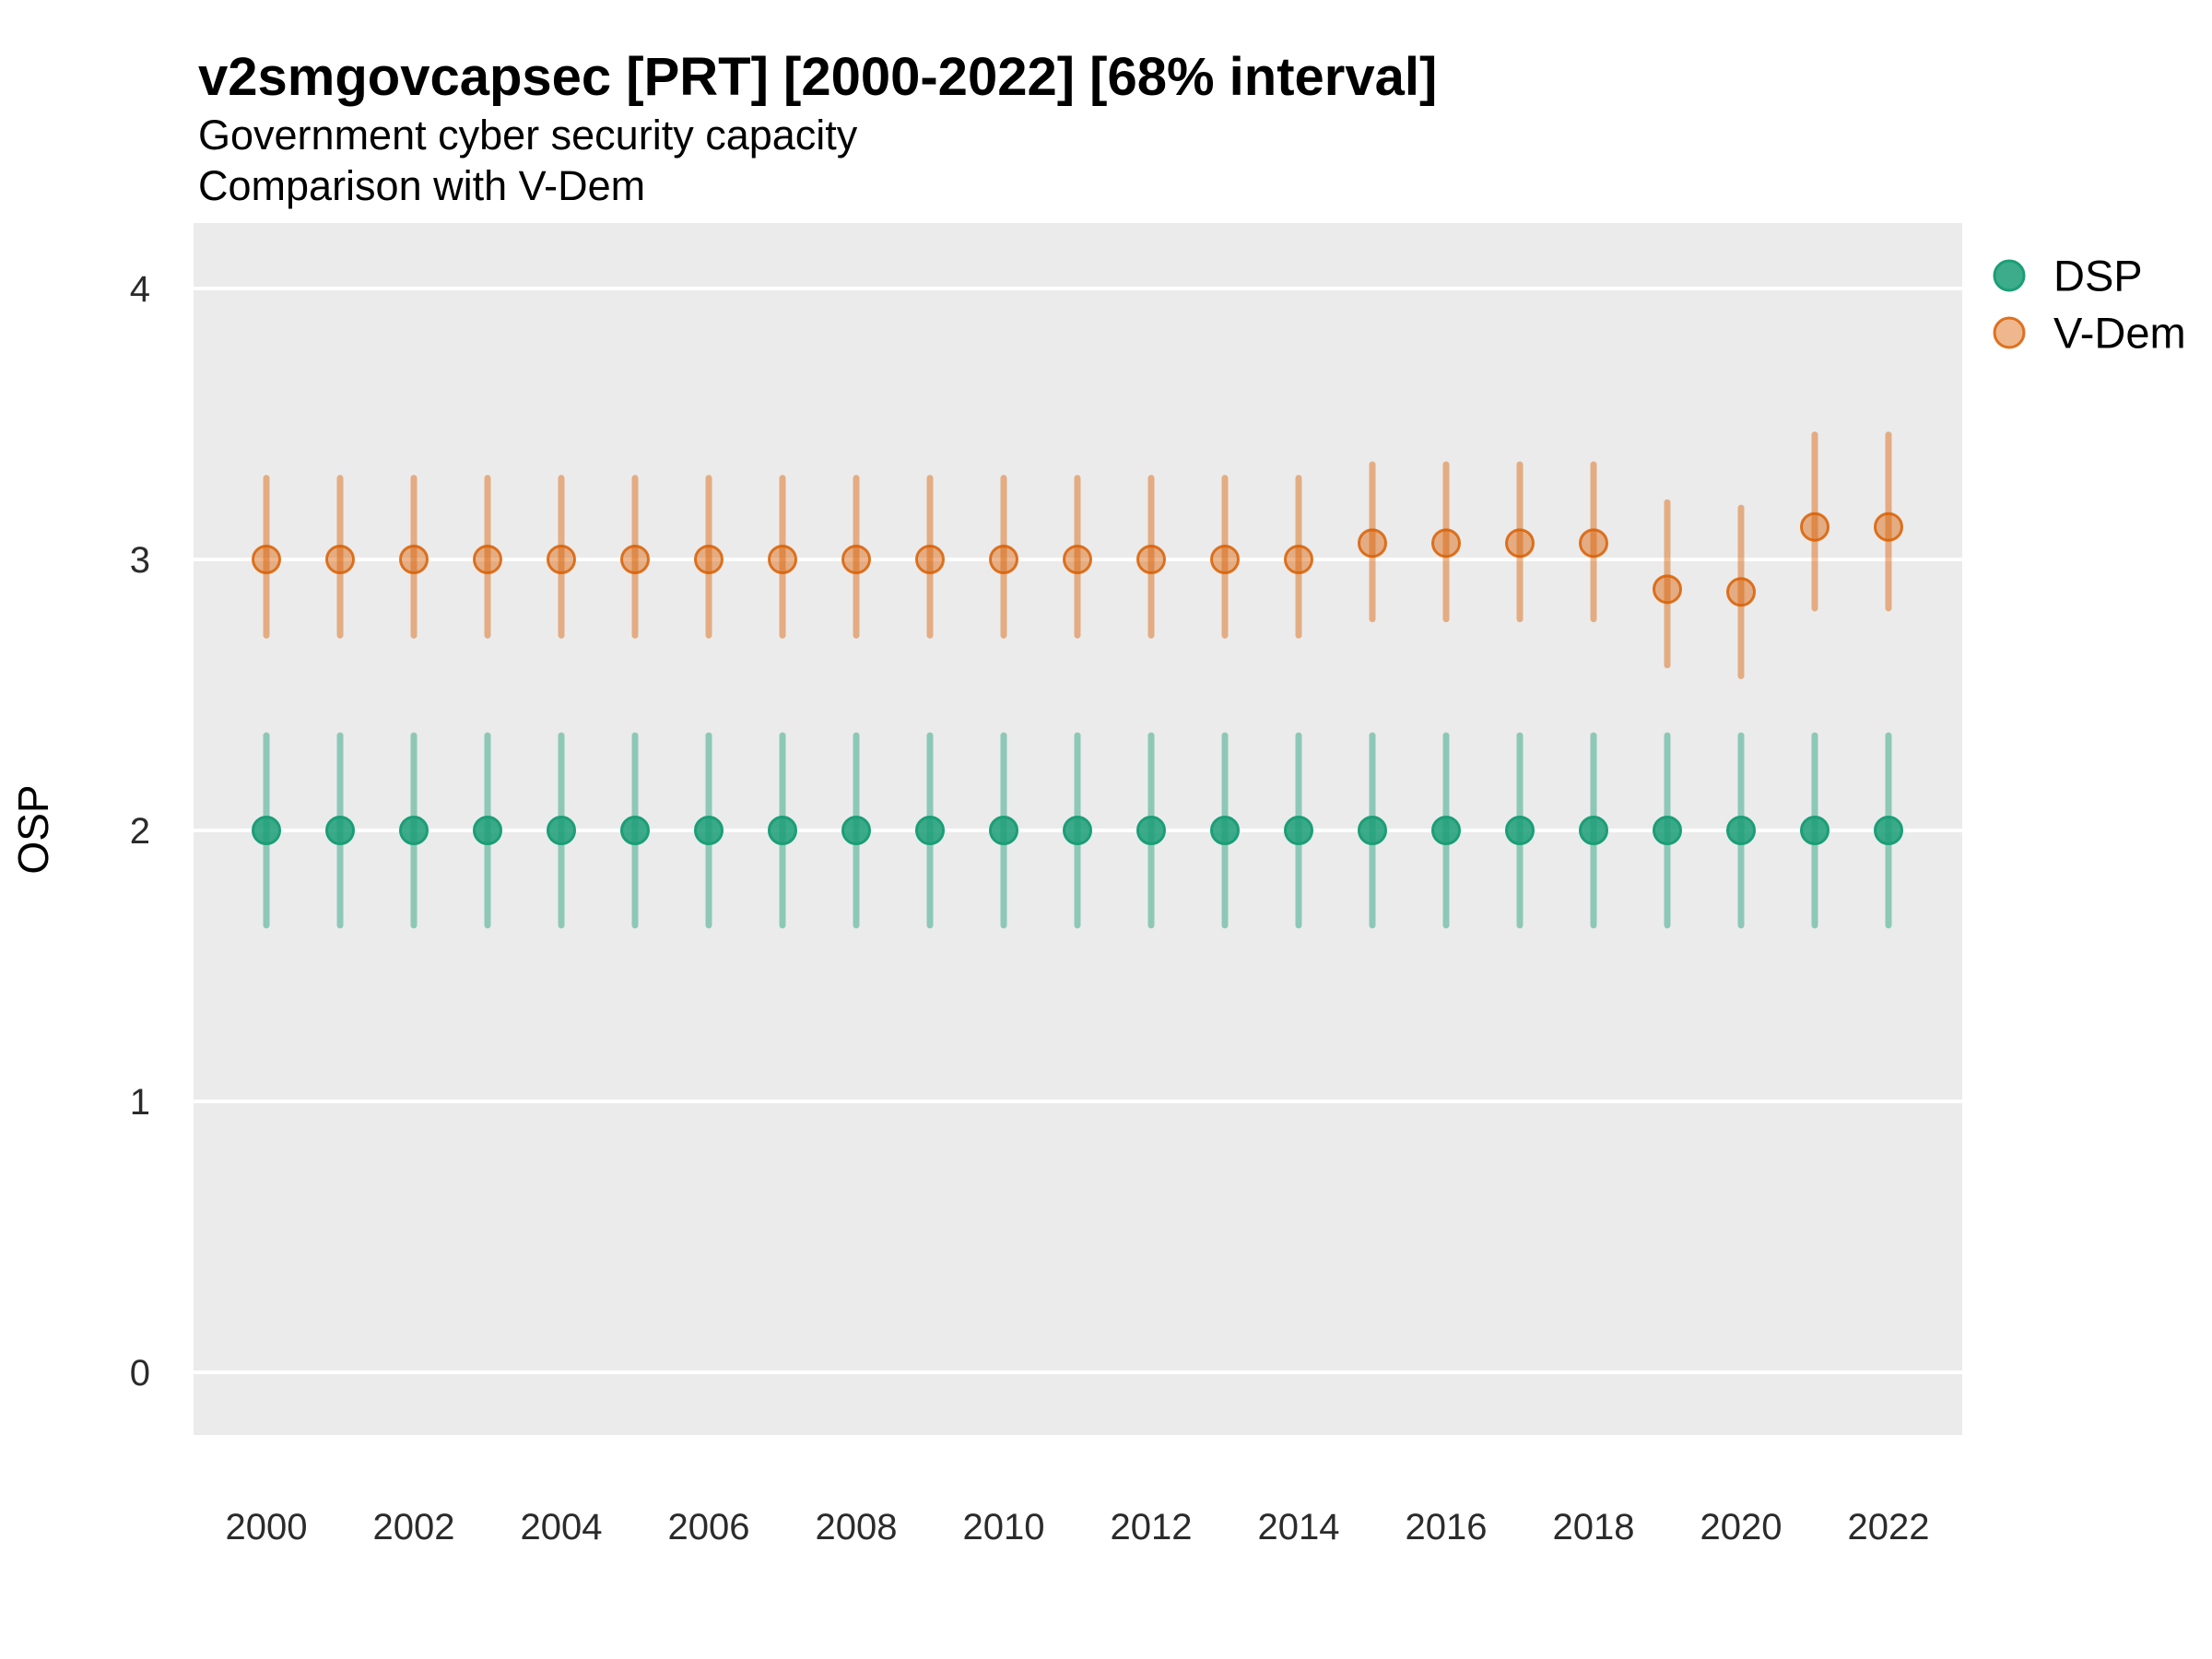 Image resolution: width=2212 pixels, height=1659 pixels. I want to click on dsp-point-2018, so click(1593, 830).